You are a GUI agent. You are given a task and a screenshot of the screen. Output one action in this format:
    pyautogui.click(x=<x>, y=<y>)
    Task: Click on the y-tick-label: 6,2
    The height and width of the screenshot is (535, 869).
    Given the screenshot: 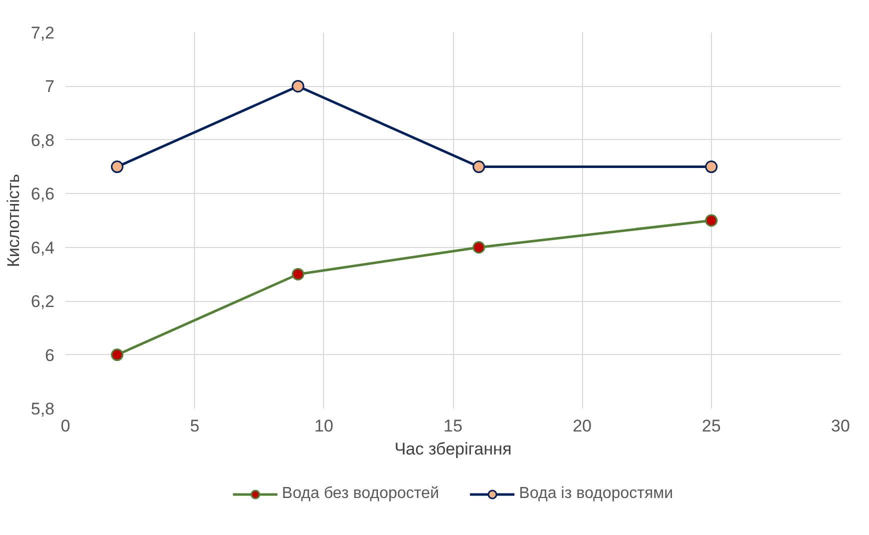 What is the action you would take?
    pyautogui.click(x=42, y=302)
    